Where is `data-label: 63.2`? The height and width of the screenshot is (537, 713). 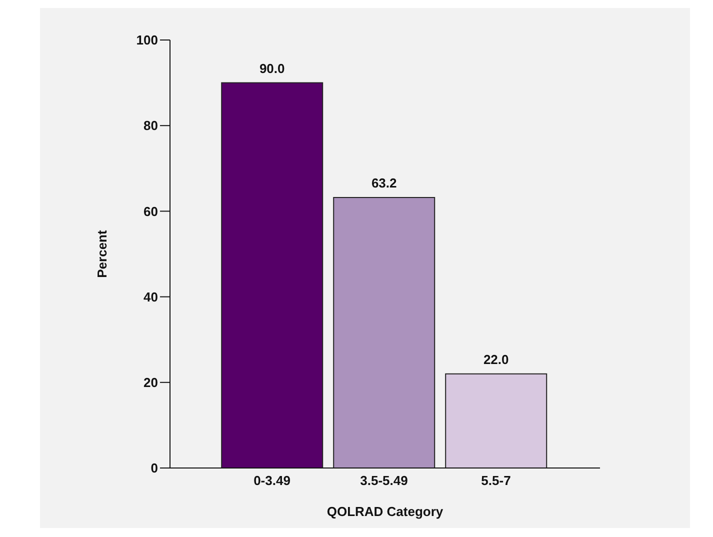
data-label: 63.2 is located at coordinates (384, 183).